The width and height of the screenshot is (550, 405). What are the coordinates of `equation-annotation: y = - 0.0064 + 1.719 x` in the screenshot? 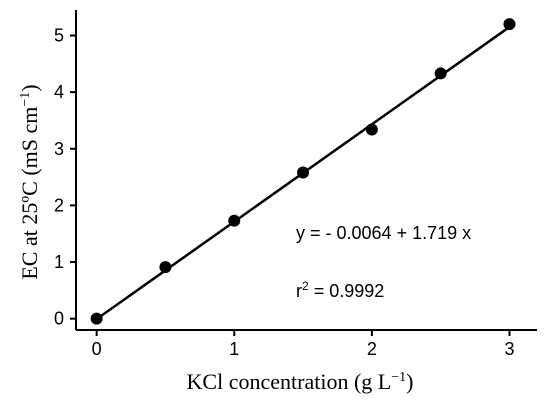 It's located at (383, 233).